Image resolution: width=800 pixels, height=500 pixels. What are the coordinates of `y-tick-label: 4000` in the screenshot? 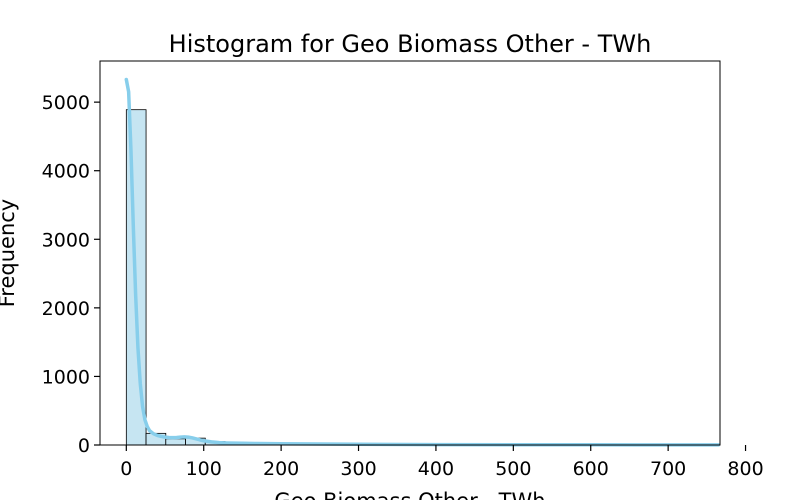 It's located at (66, 172).